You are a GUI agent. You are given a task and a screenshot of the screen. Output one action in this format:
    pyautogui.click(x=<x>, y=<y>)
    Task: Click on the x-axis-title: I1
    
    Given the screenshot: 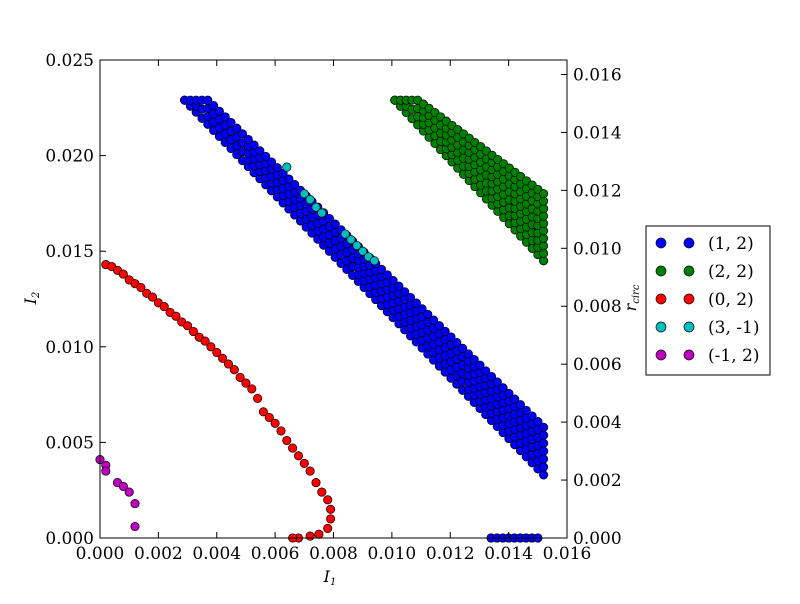 What is the action you would take?
    pyautogui.click(x=330, y=577)
    